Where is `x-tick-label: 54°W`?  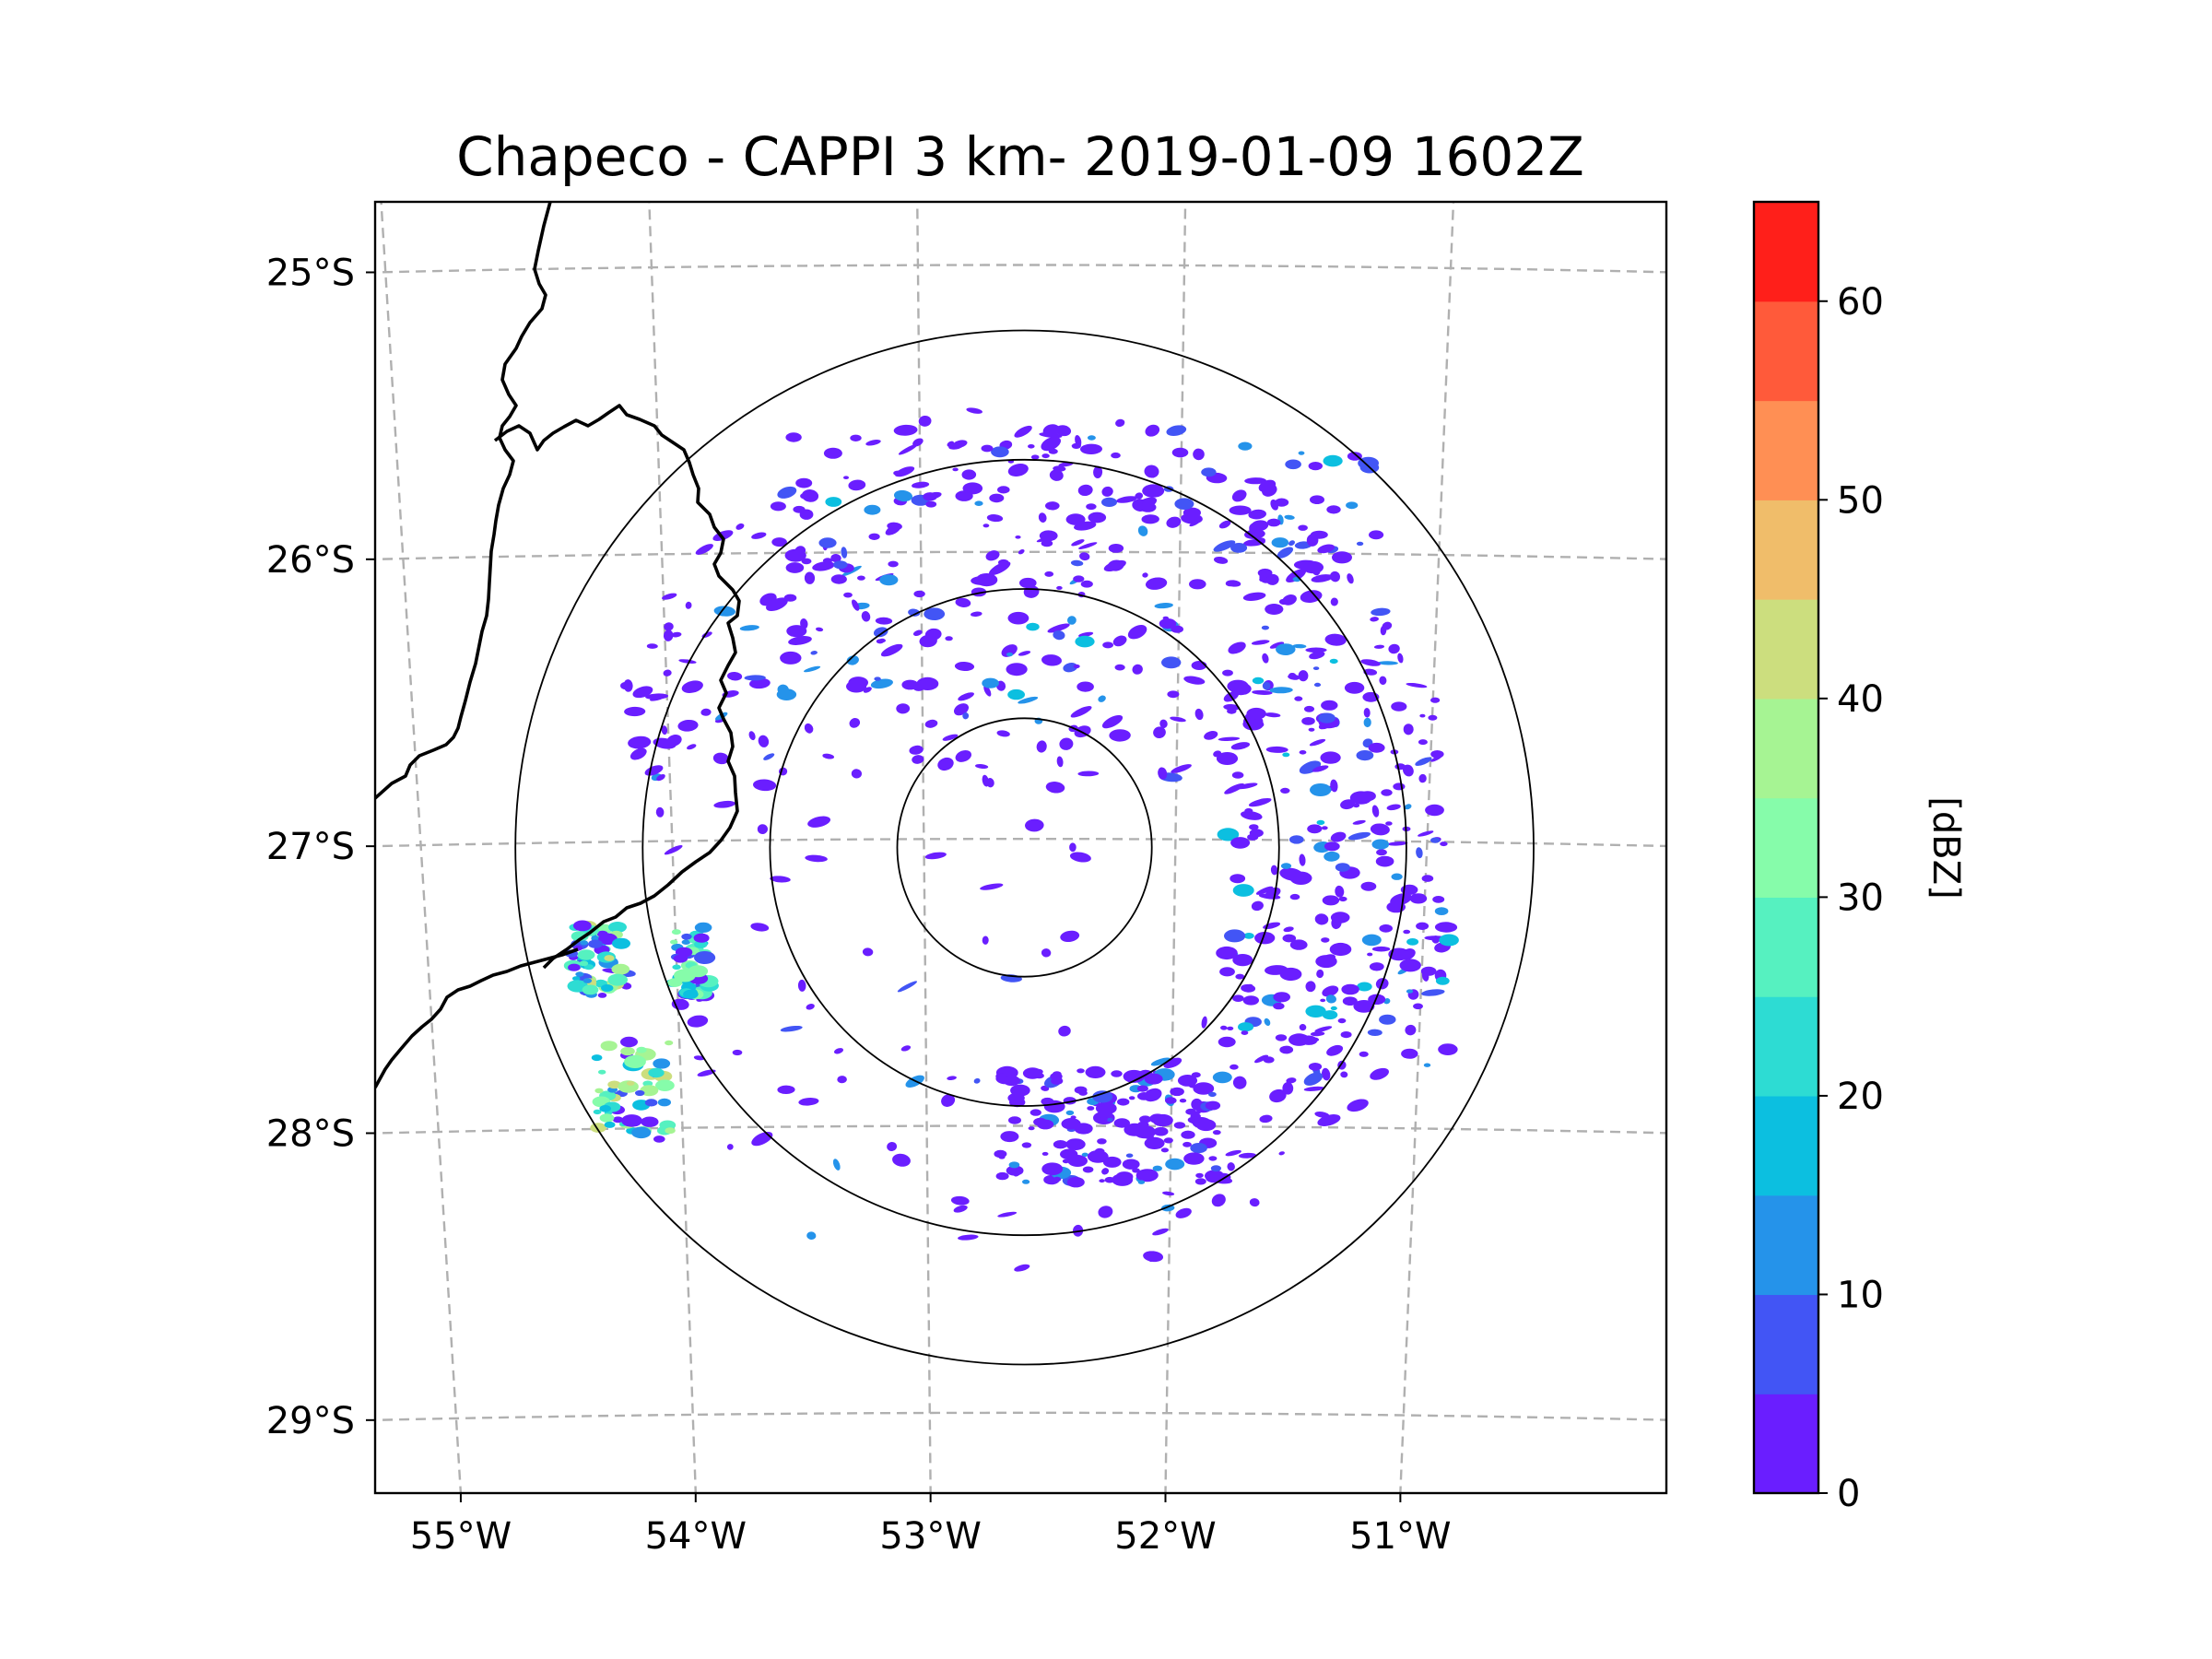 x-tick-label: 54°W is located at coordinates (696, 1536).